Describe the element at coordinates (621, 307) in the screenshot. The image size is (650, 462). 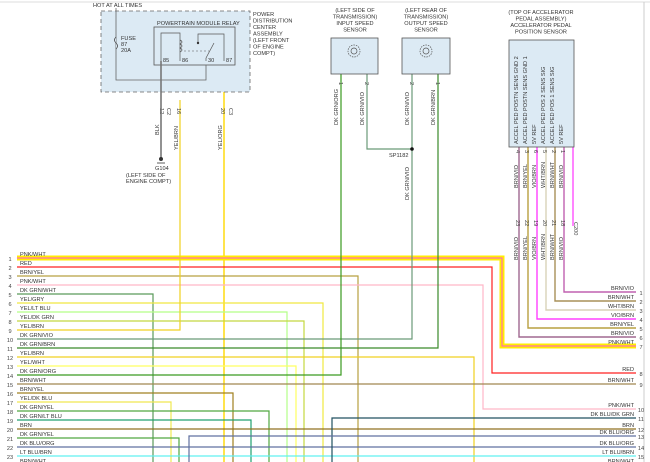
I see `right-wire-label: WHT/BRN` at that location.